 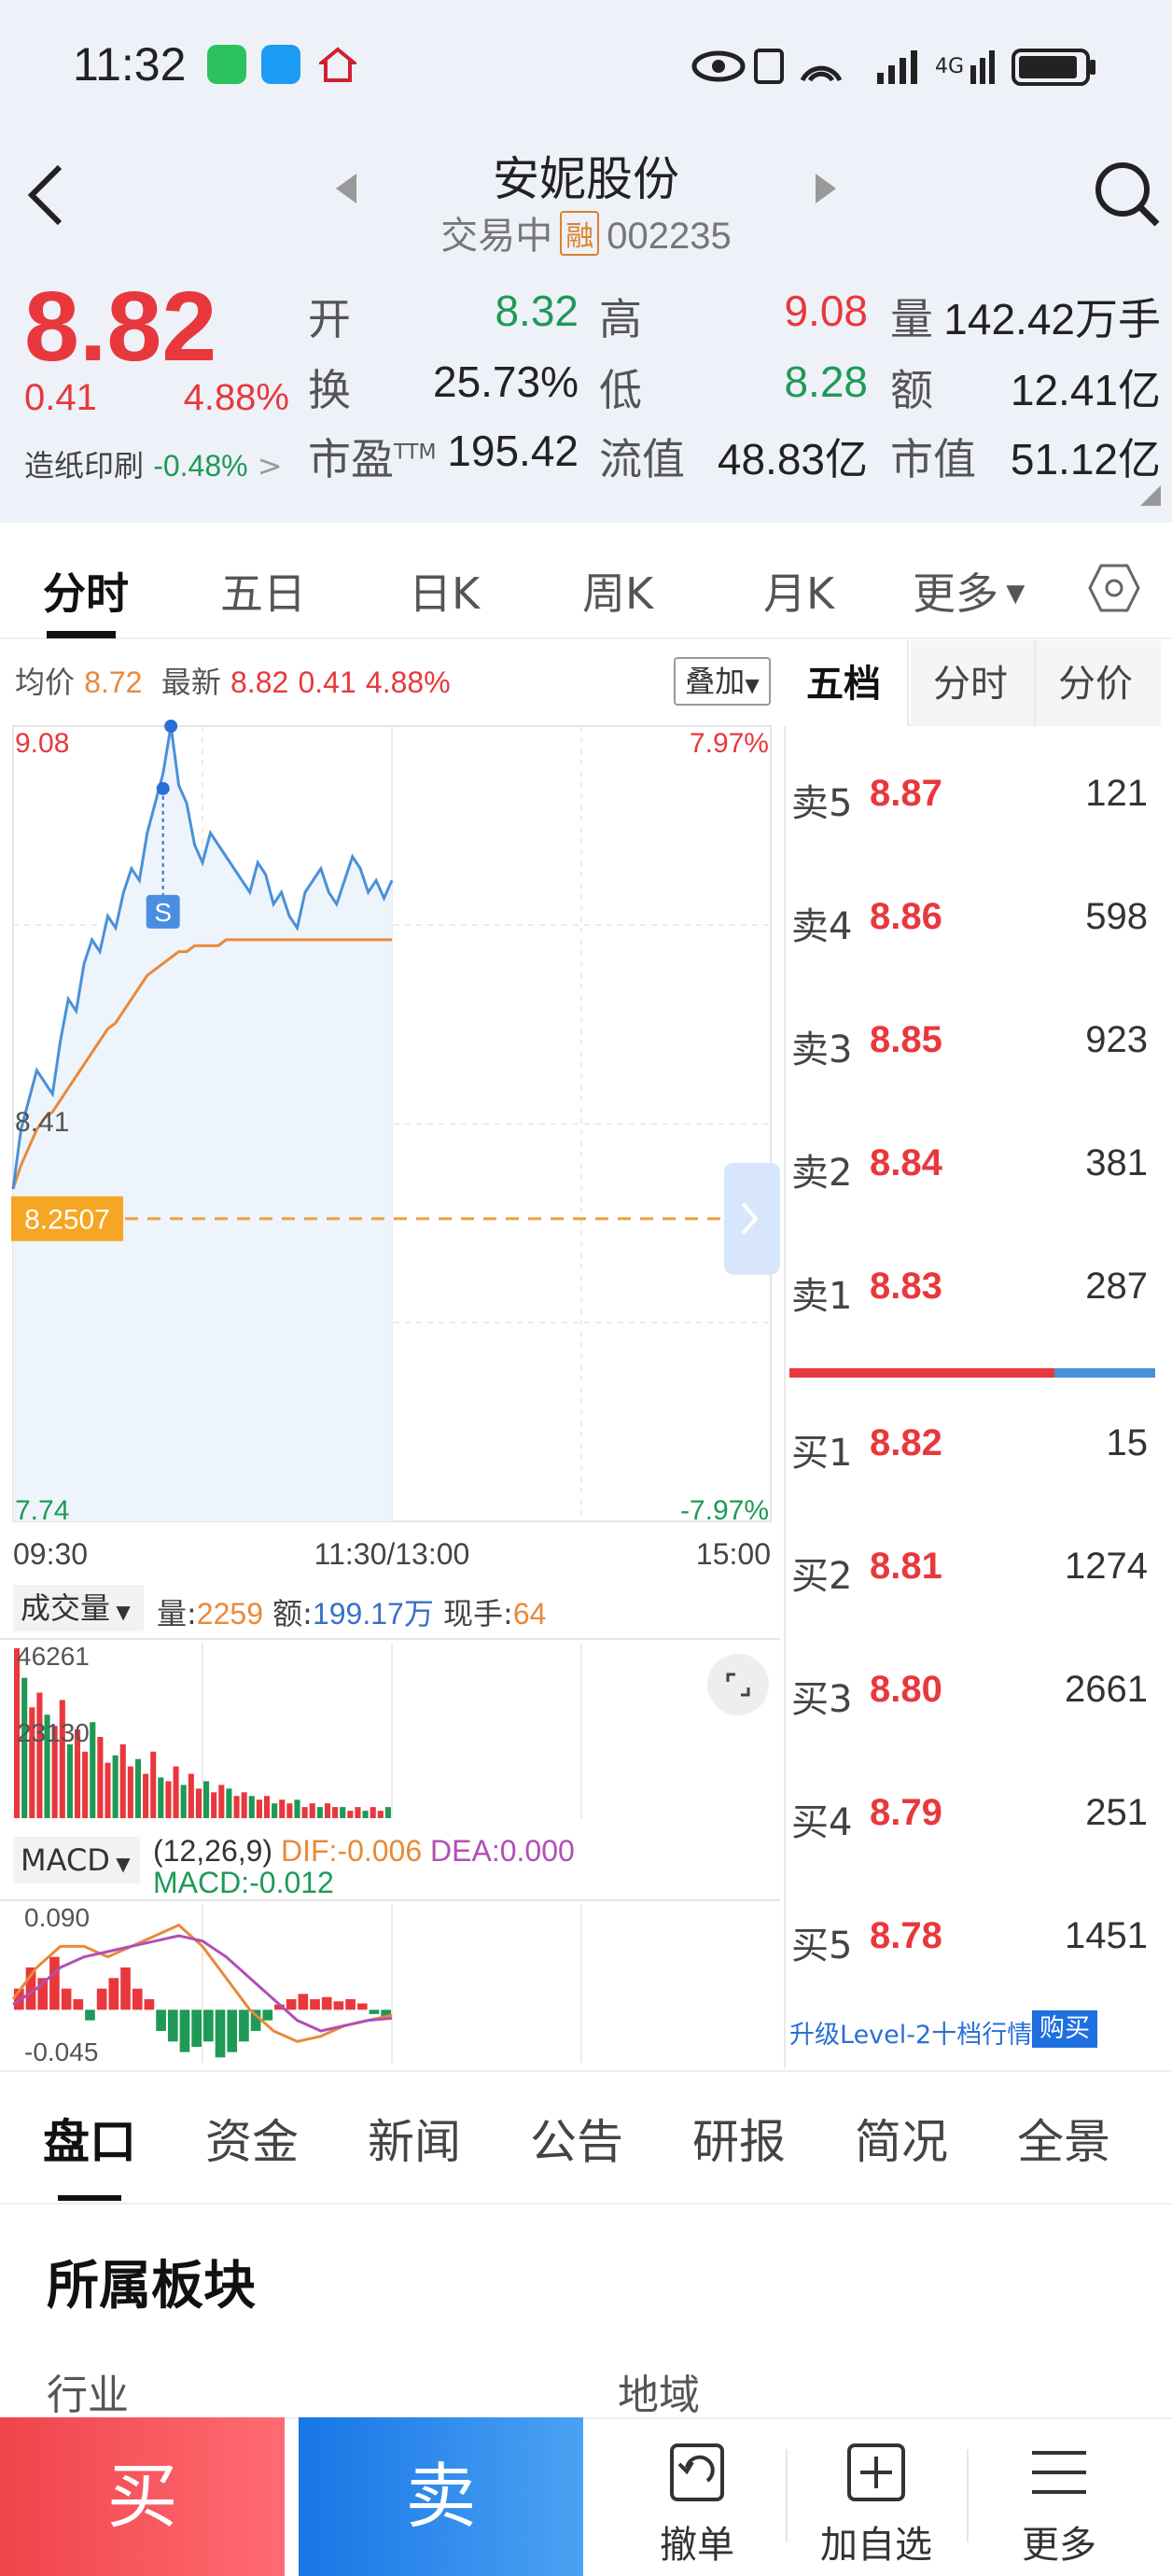 What do you see at coordinates (973, 1574) in the screenshot?
I see `bid-row: 买2 8.81 1274` at bounding box center [973, 1574].